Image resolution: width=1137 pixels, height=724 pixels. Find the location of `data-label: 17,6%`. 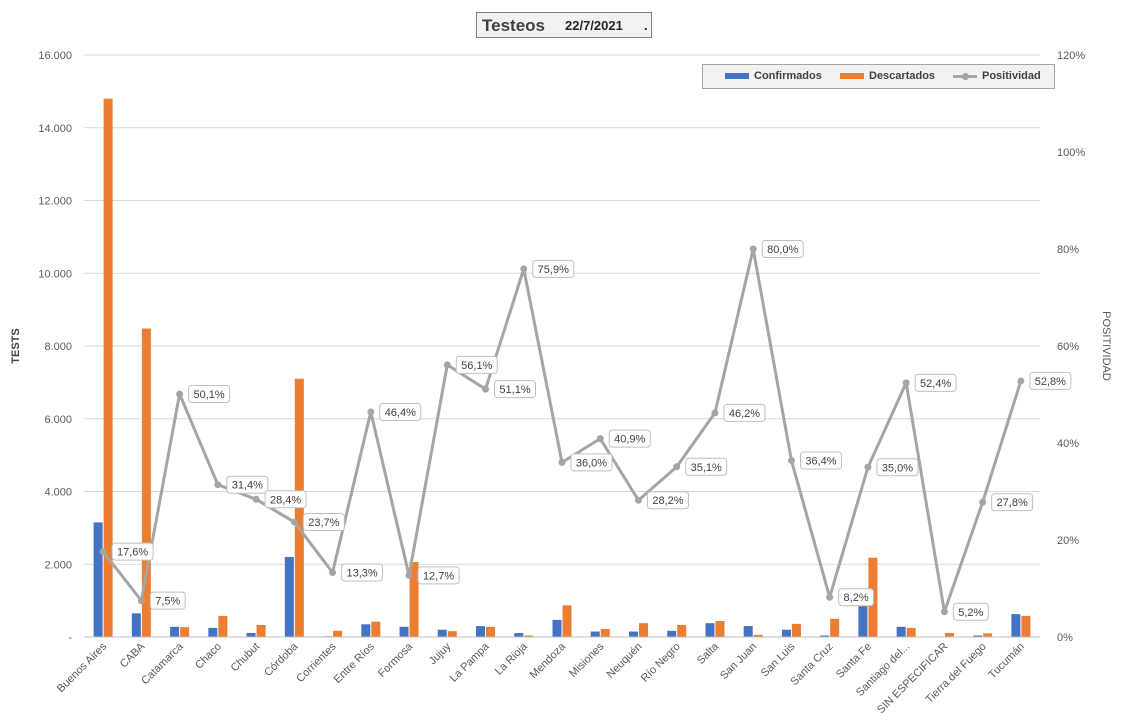

data-label: 17,6% is located at coordinates (132, 553).